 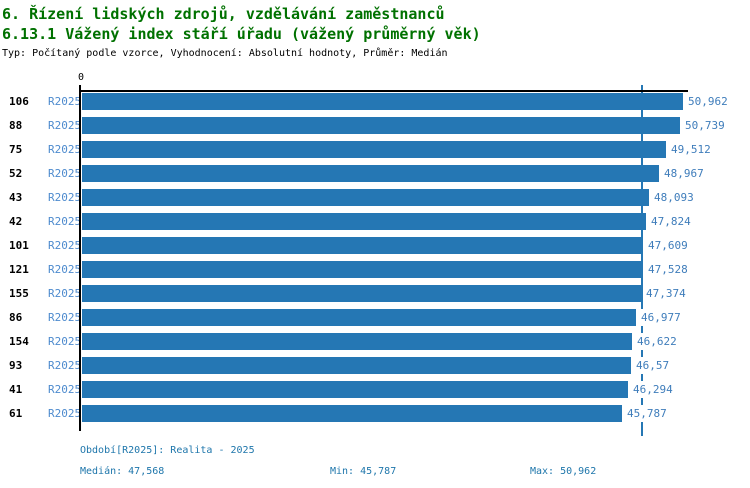 What do you see at coordinates (81, 77) in the screenshot?
I see `x-axis-origin-label: 0` at bounding box center [81, 77].